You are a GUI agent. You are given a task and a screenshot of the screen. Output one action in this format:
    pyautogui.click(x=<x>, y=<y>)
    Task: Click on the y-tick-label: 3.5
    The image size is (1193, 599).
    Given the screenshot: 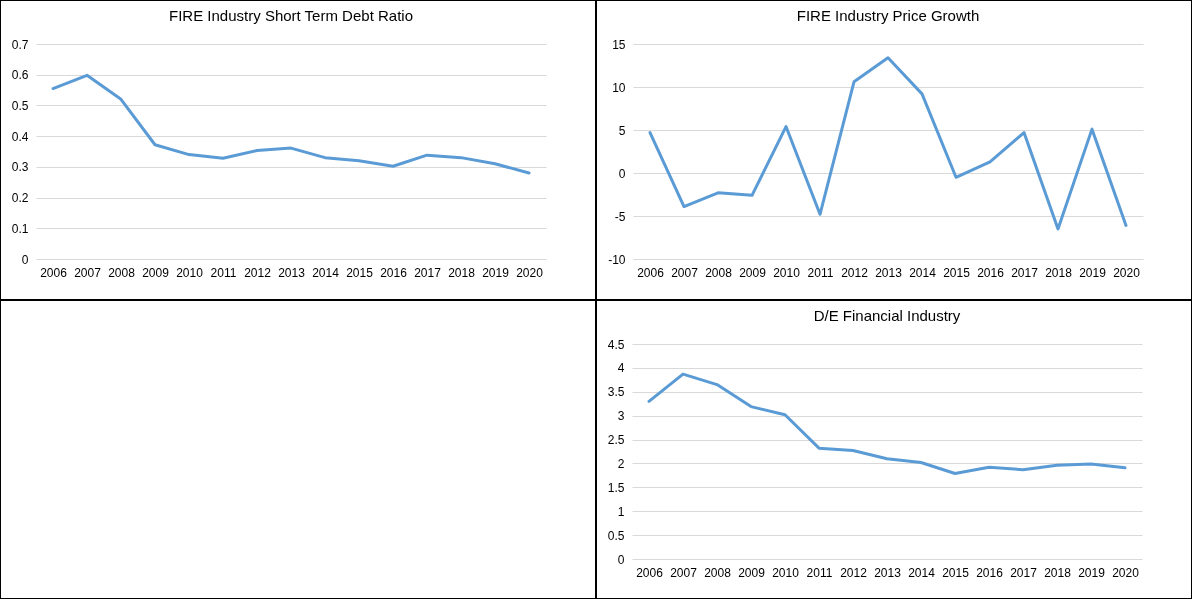 What is the action you would take?
    pyautogui.click(x=616, y=392)
    